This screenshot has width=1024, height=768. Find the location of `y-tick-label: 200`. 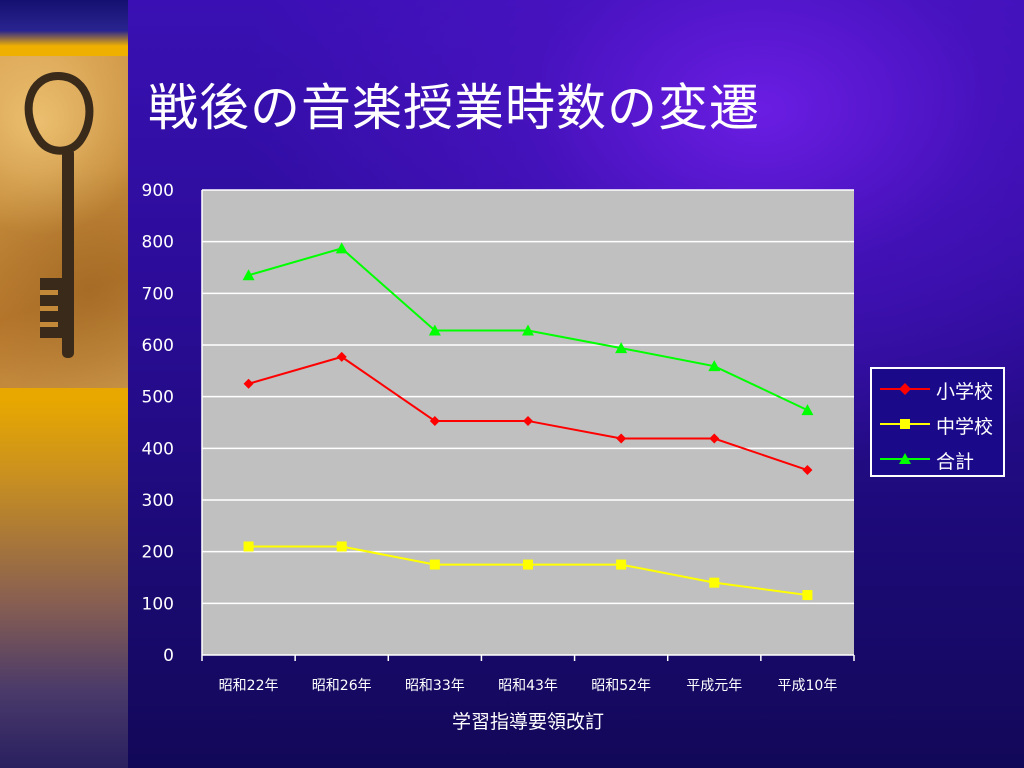

y-tick-label: 200 is located at coordinates (158, 553).